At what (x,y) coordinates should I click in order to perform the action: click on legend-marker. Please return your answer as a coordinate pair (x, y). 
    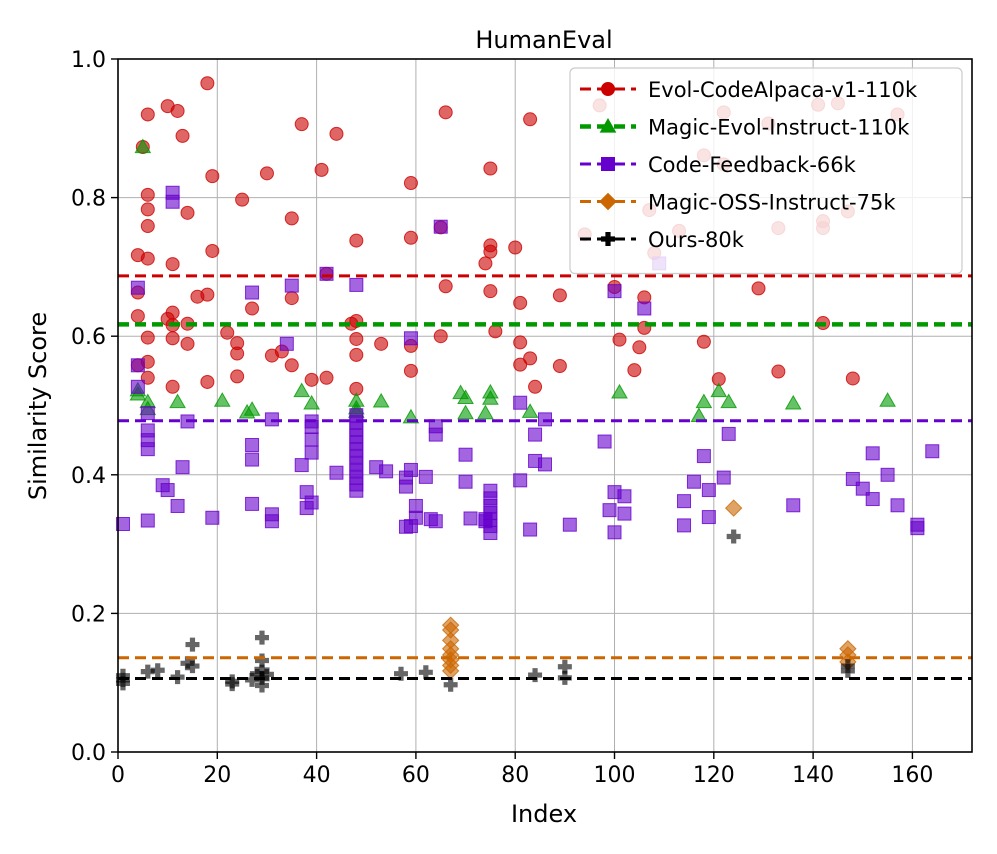
    Looking at the image, I should click on (608, 89).